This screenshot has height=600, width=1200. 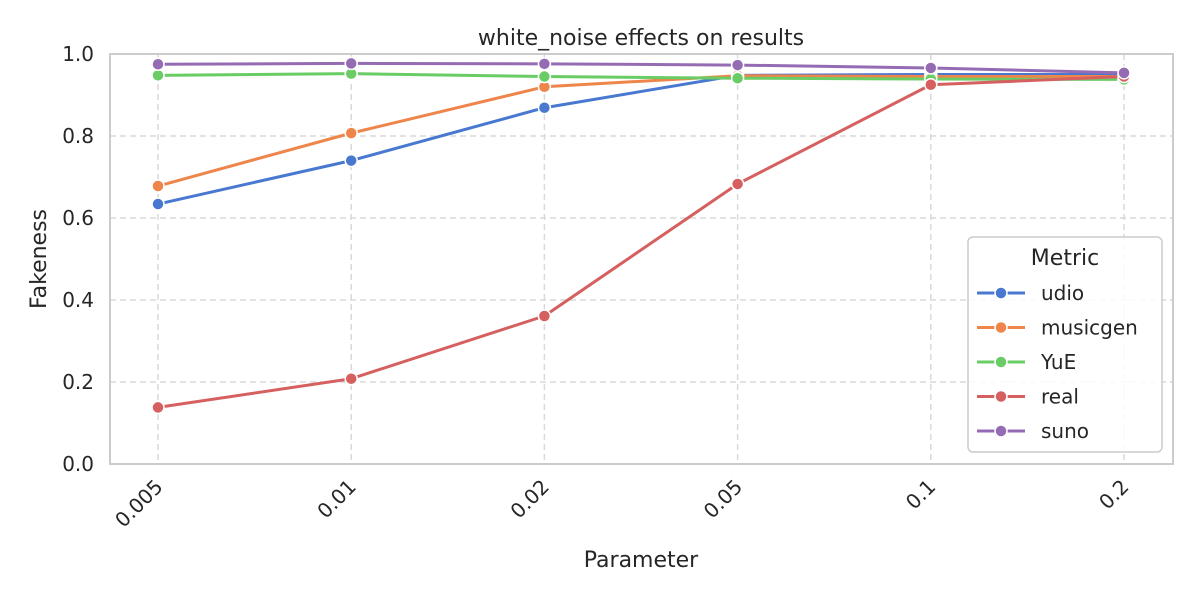 I want to click on legend-label-real: real, so click(x=1060, y=397).